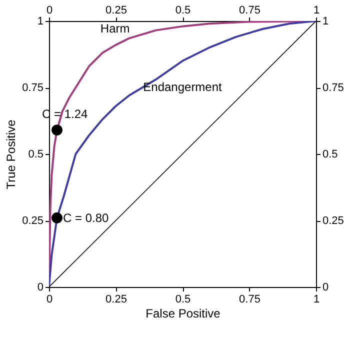 The width and height of the screenshot is (360, 337). What do you see at coordinates (86, 217) in the screenshot?
I see `annotation: C = 0.80` at bounding box center [86, 217].